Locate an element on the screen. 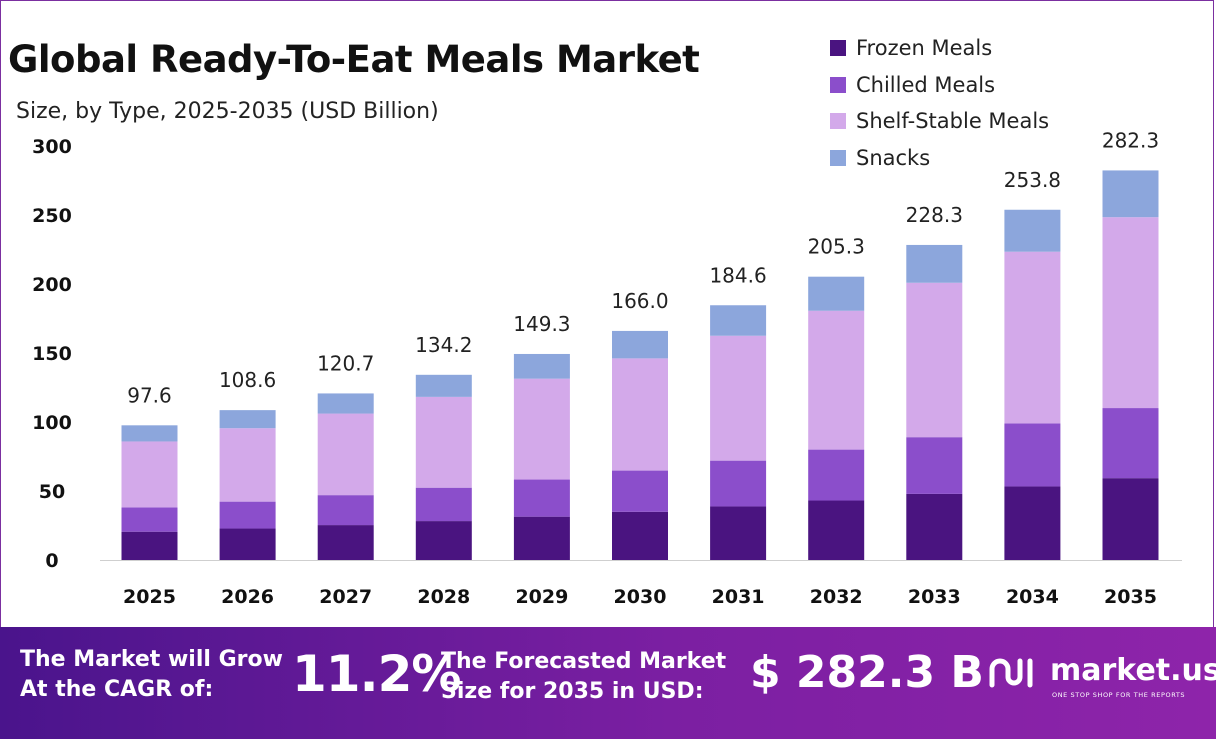  legend-item-chilled-meals: Chilled Meals is located at coordinates (939, 85).